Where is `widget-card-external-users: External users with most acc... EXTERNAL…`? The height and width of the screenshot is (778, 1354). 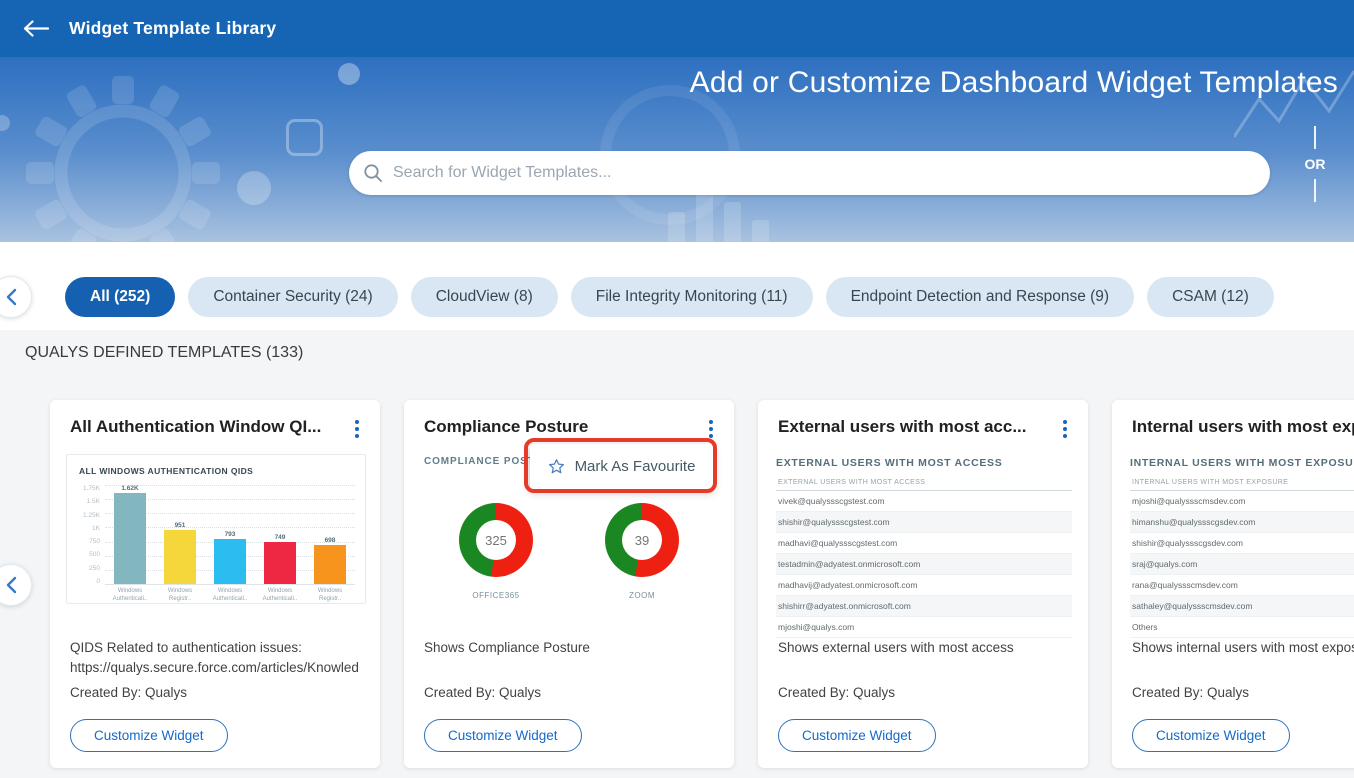 widget-card-external-users: External users with most acc... EXTERNAL… is located at coordinates (923, 584).